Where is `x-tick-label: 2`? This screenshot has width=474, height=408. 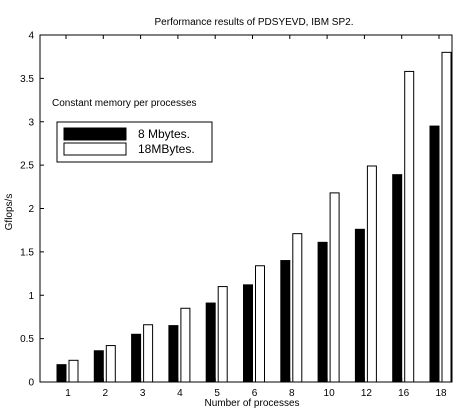 x-tick-label: 2 is located at coordinates (106, 393).